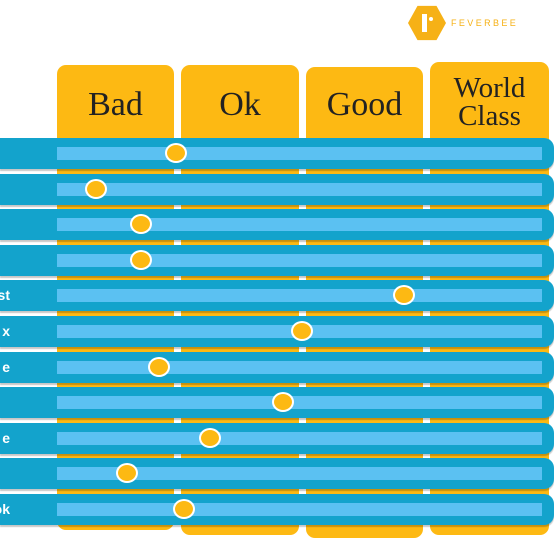 The image size is (554, 542). Describe the element at coordinates (427, 23) in the screenshot. I see `feverbee-hexagon-icon` at that location.